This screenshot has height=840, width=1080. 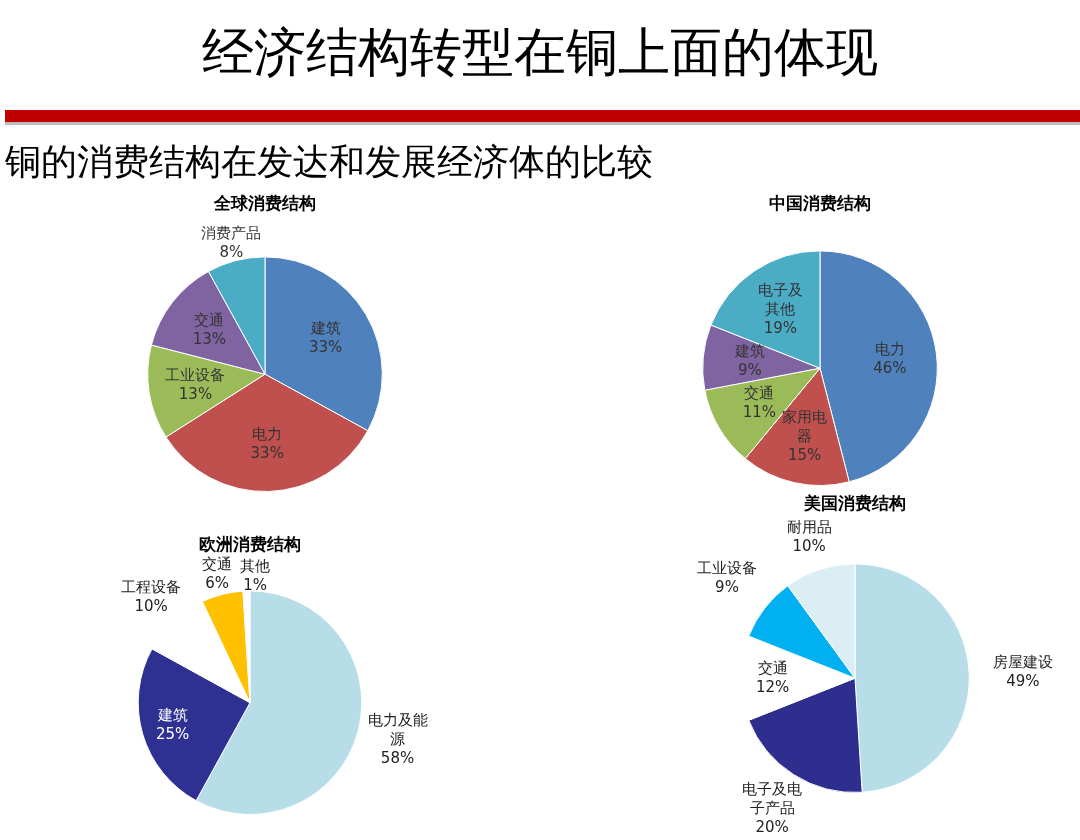 I want to click on chart-title: 全球消费结构, so click(x=264, y=202).